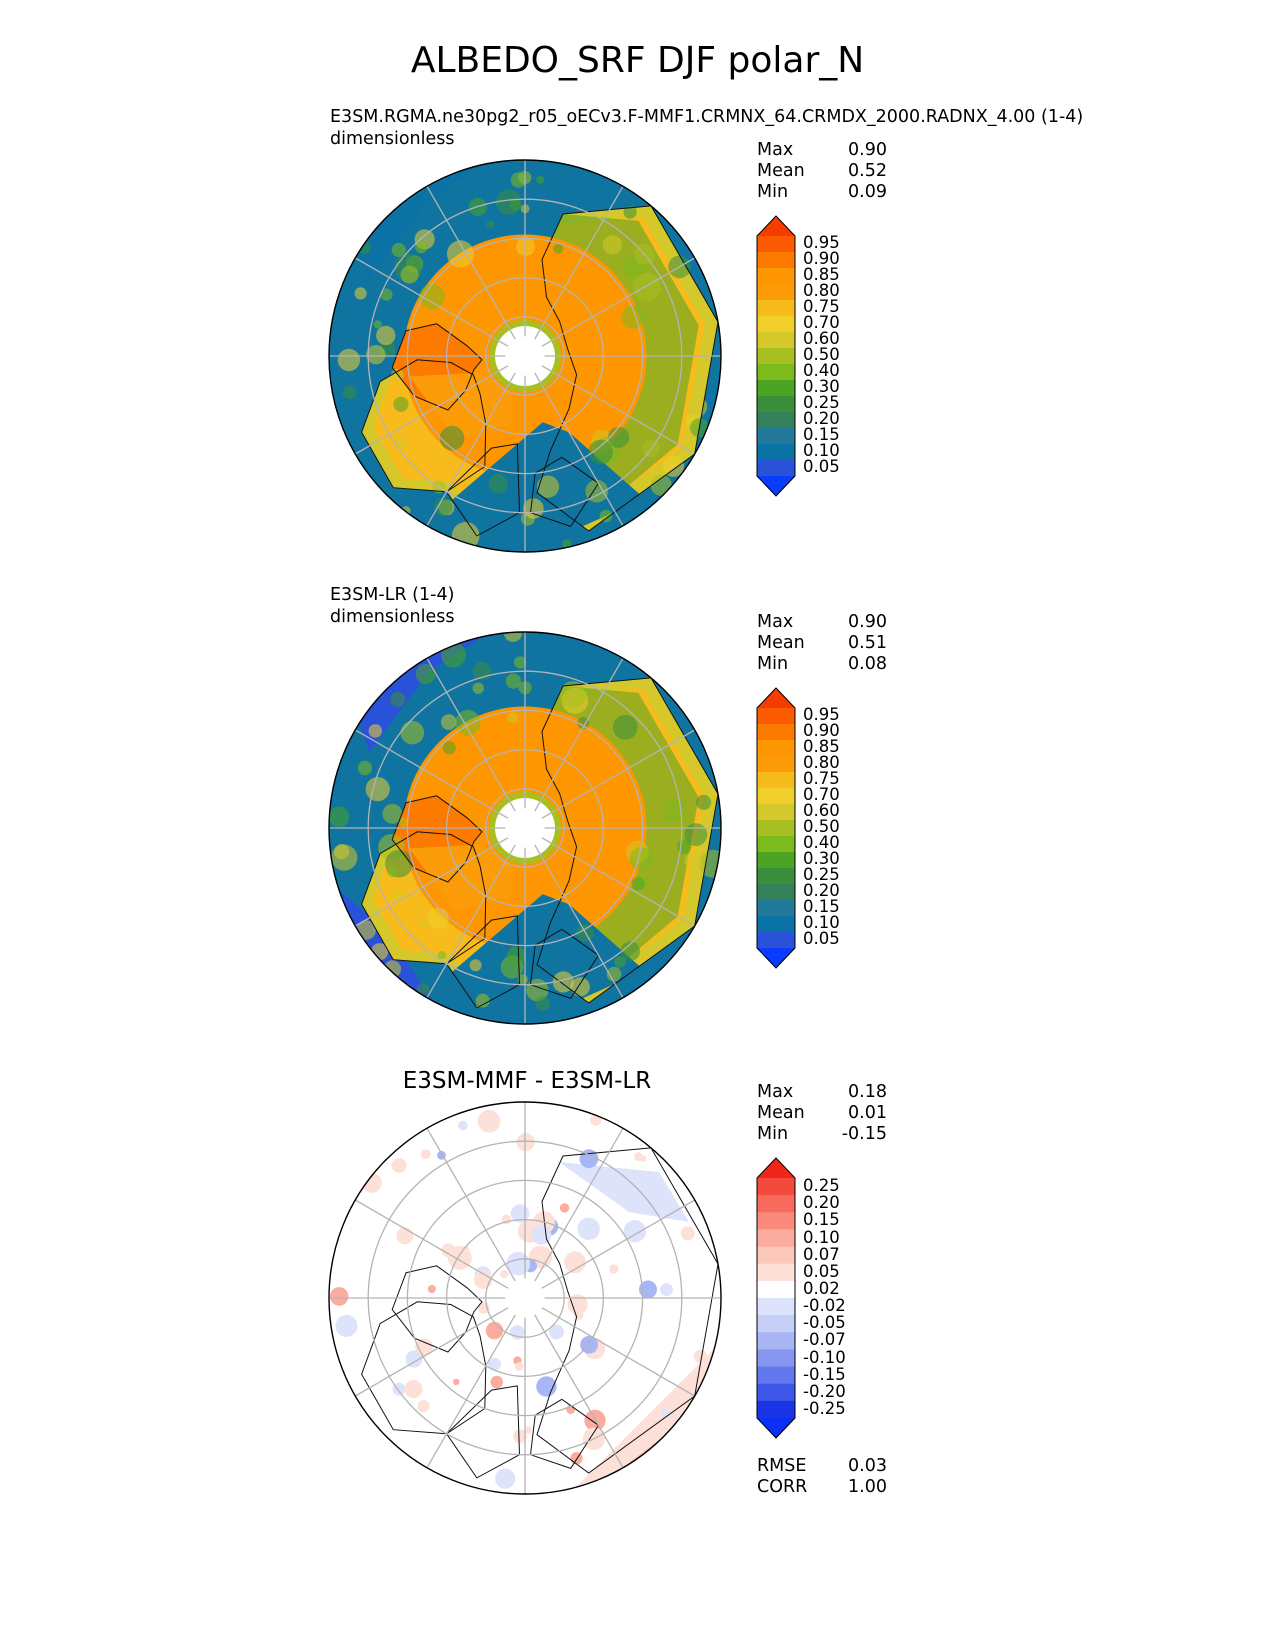 Image resolution: width=1275 pixels, height=1650 pixels. I want to click on map-field, so click(525, 1298).